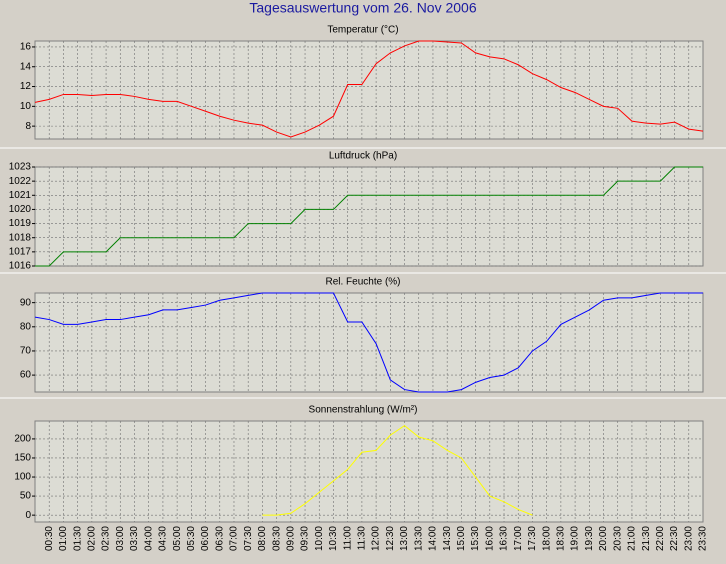 Image resolution: width=726 pixels, height=564 pixels. What do you see at coordinates (703, 538) in the screenshot?
I see `x-tick-label: 23:30` at bounding box center [703, 538].